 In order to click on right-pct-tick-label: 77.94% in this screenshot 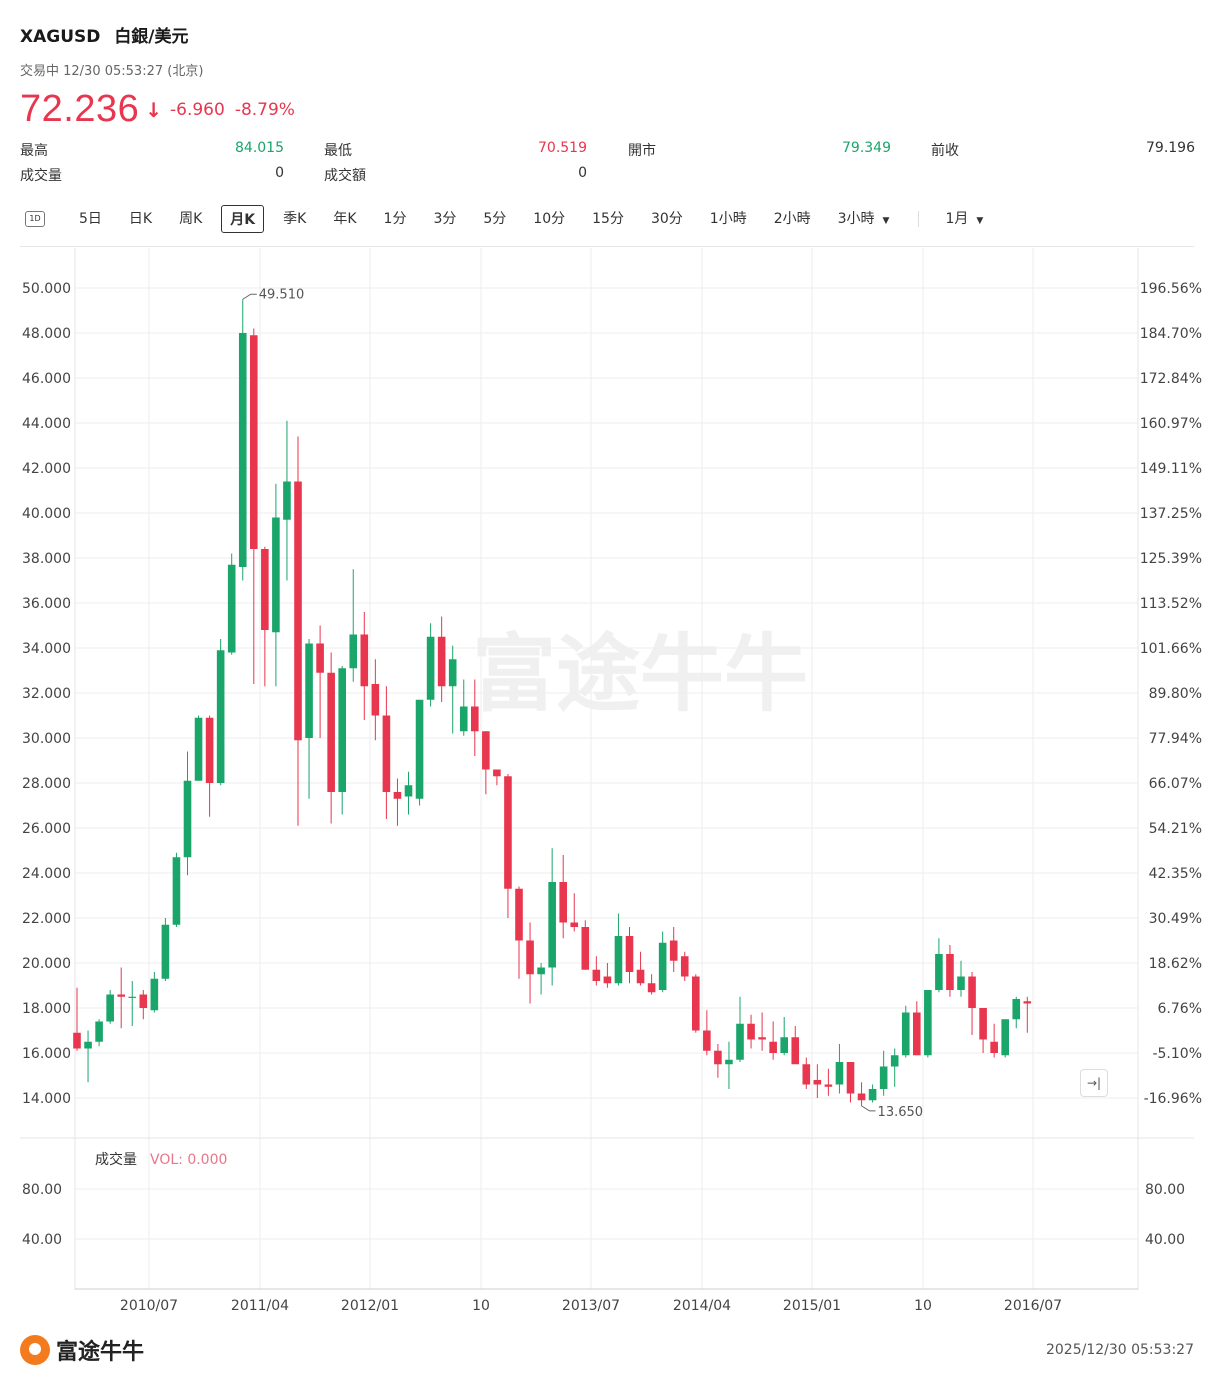, I will do `click(1175, 739)`.